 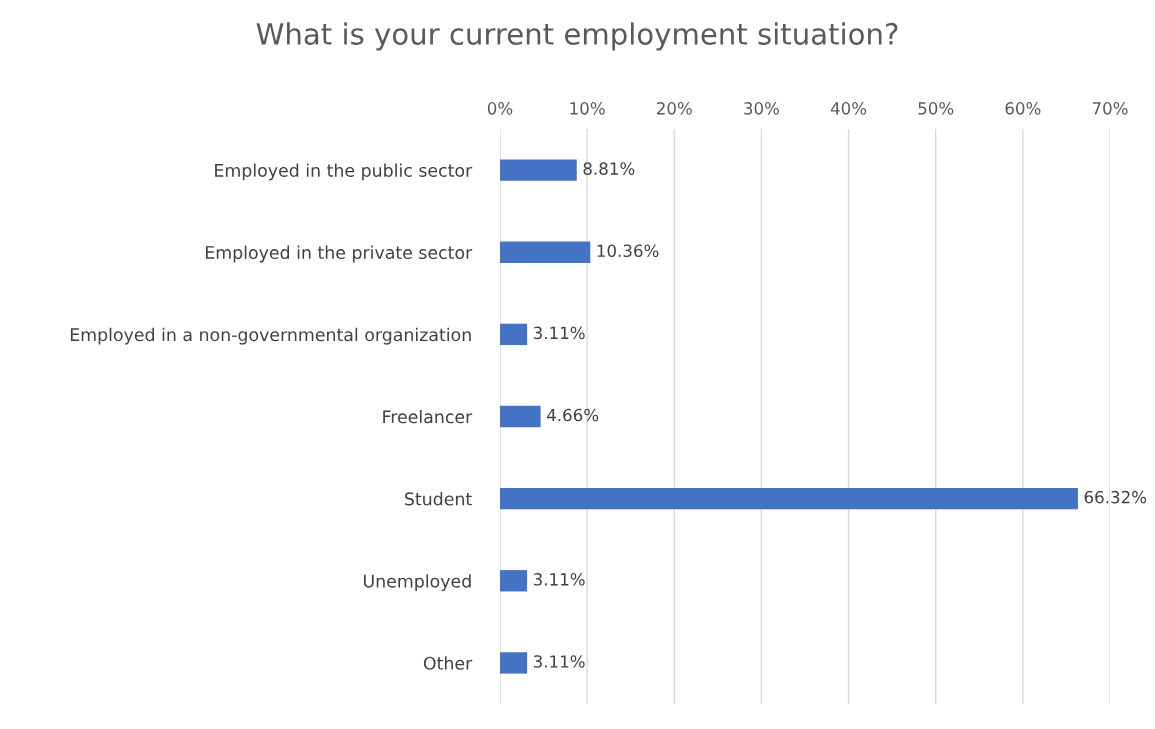 What do you see at coordinates (609, 168) in the screenshot?
I see `data-label: 8.81%` at bounding box center [609, 168].